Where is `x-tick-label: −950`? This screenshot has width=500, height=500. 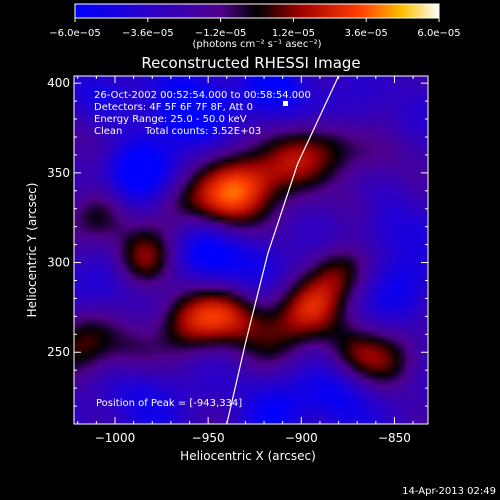 x-tick-label: −950 is located at coordinates (208, 438).